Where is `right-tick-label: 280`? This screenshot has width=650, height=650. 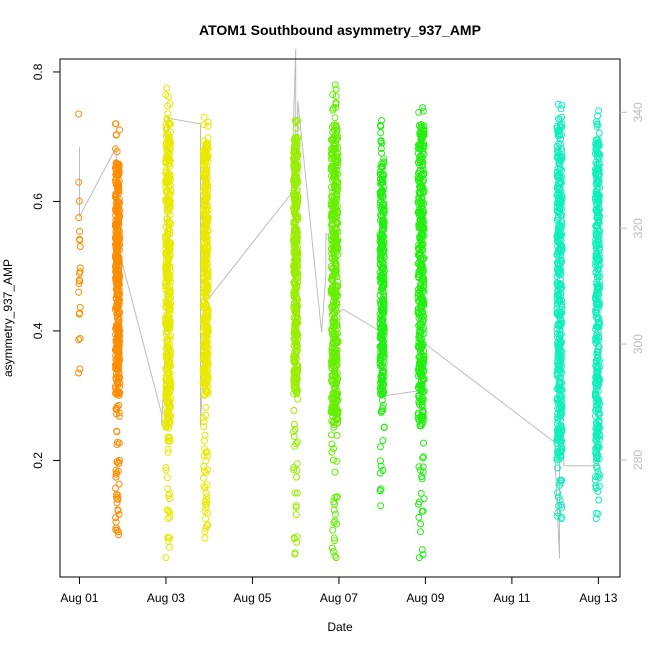 right-tick-label: 280 is located at coordinates (638, 460).